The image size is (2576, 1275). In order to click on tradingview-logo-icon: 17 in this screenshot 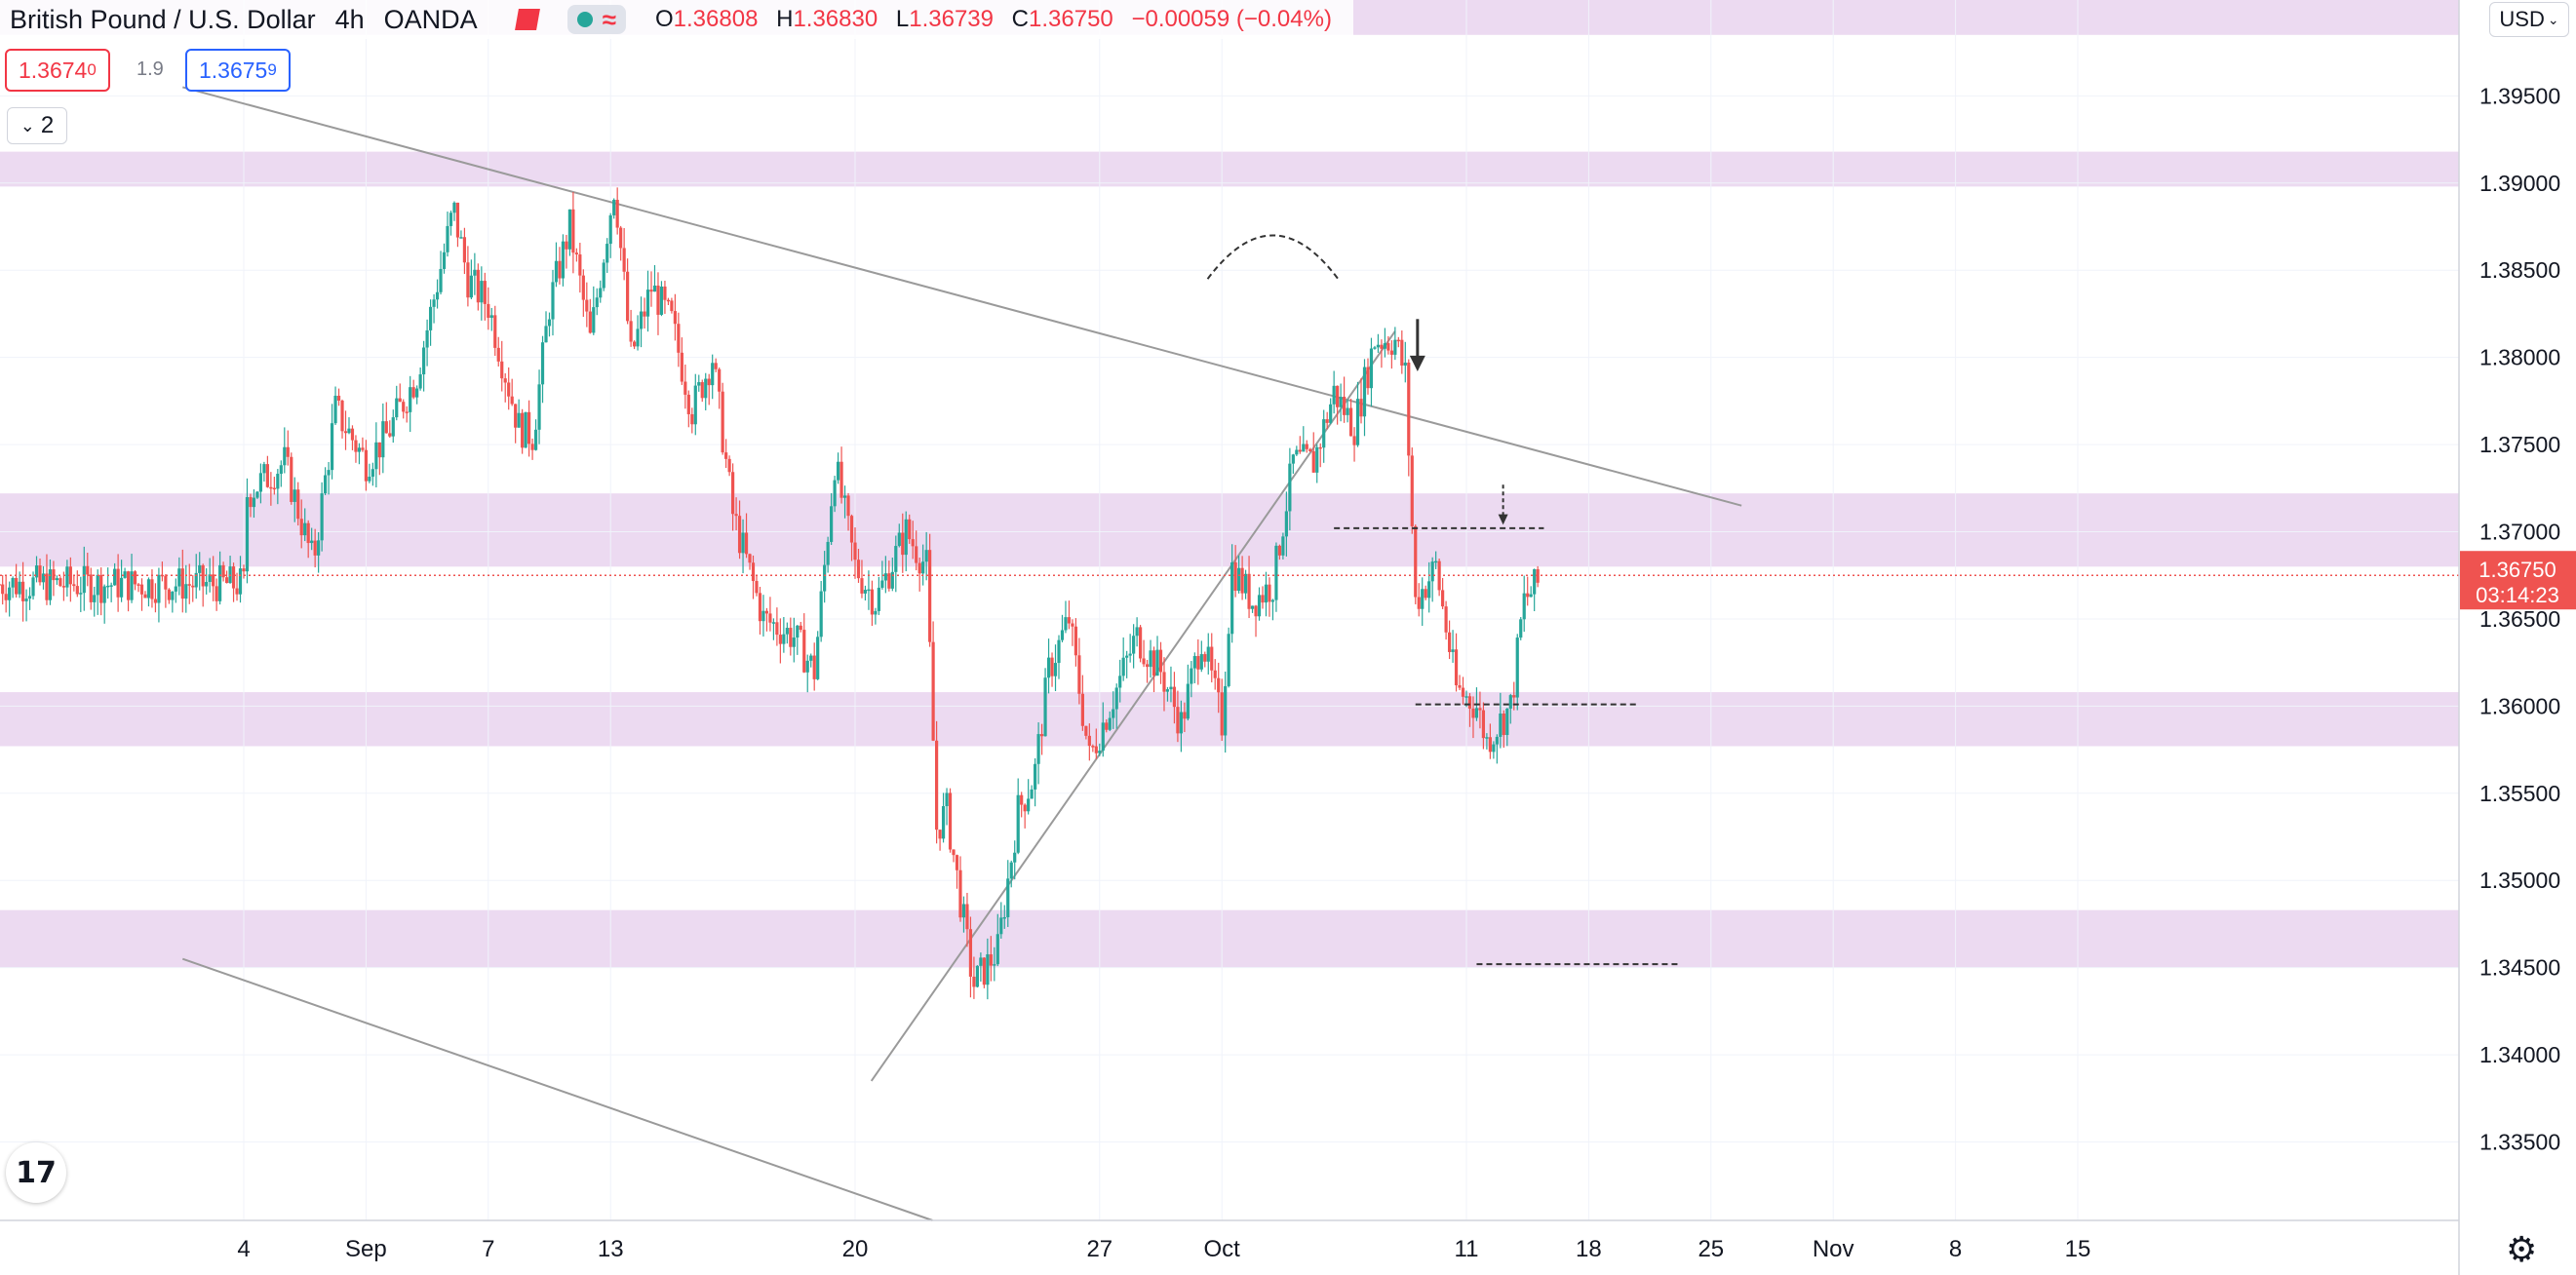, I will do `click(36, 1172)`.